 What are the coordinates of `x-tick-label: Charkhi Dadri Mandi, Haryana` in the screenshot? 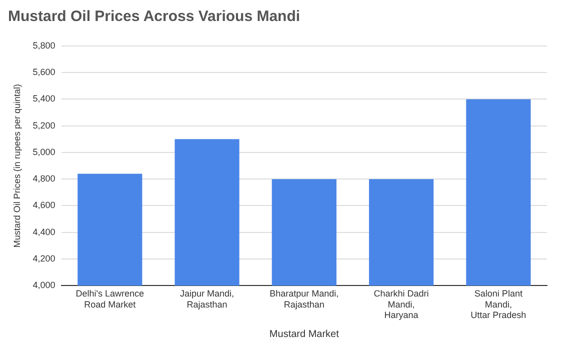 It's located at (401, 304).